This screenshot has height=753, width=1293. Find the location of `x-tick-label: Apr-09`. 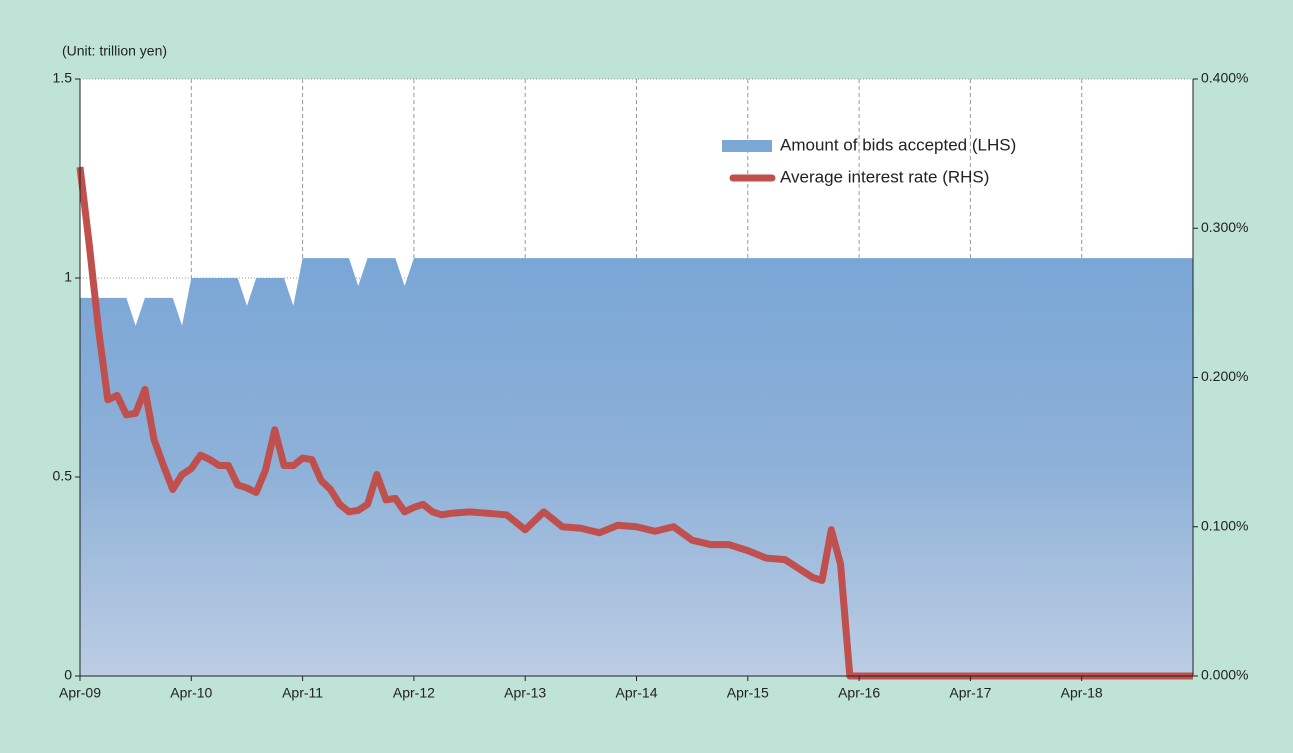

x-tick-label: Apr-09 is located at coordinates (80, 693).